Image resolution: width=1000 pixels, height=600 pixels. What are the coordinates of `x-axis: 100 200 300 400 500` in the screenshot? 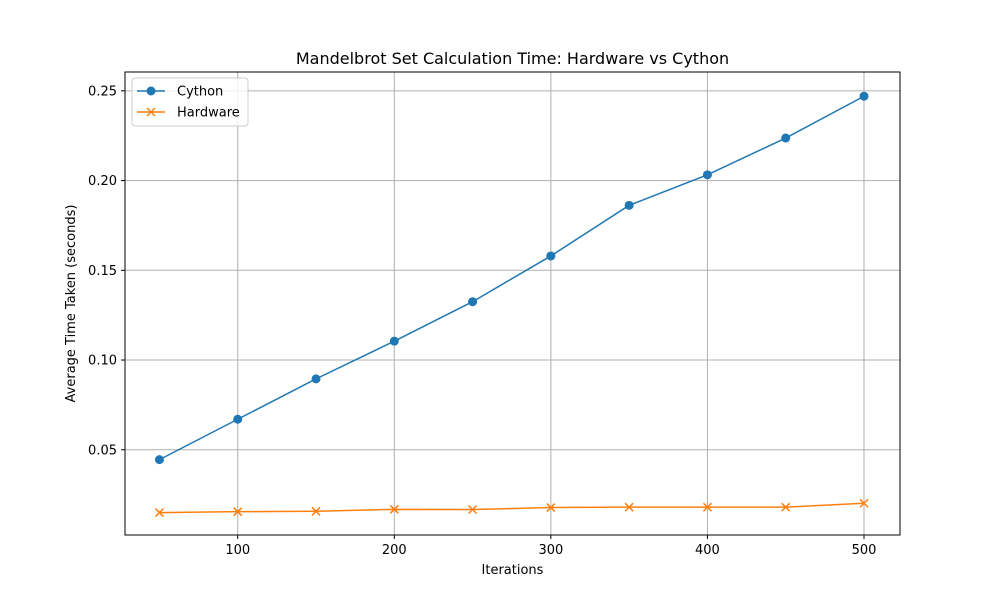 It's located at (550, 546).